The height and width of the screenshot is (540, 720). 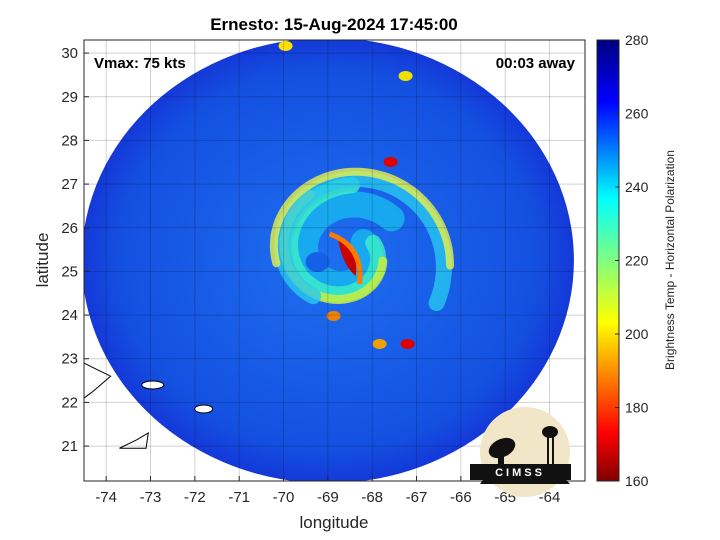 I want to click on cimss-logo: CIMSS, so click(x=520, y=452).